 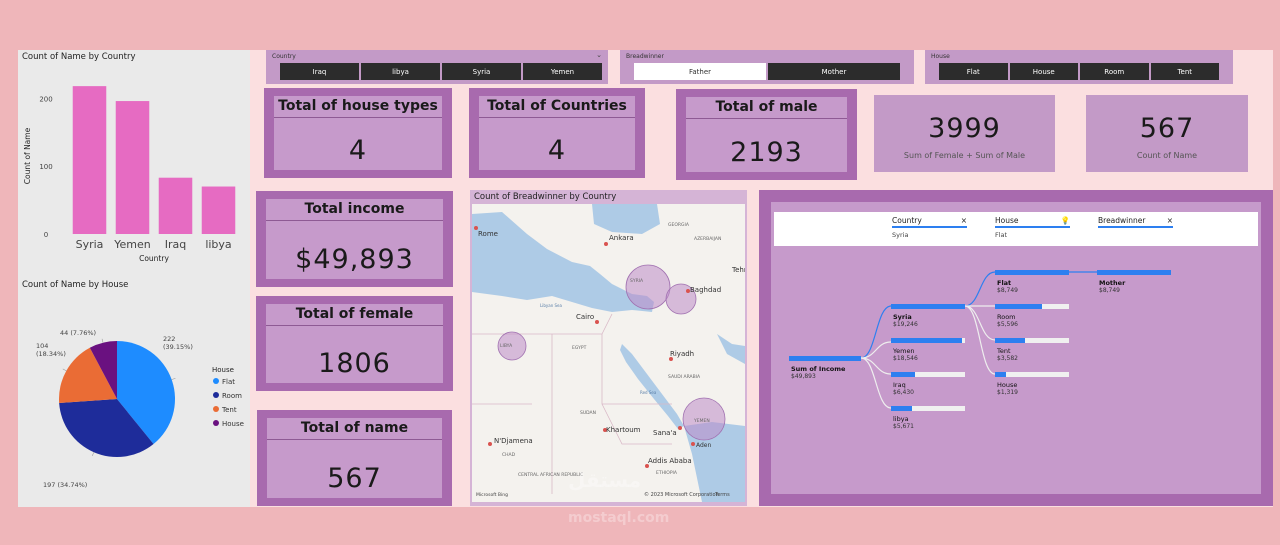 What do you see at coordinates (557, 133) in the screenshot?
I see `kpi-countries: Total of Countries 4` at bounding box center [557, 133].